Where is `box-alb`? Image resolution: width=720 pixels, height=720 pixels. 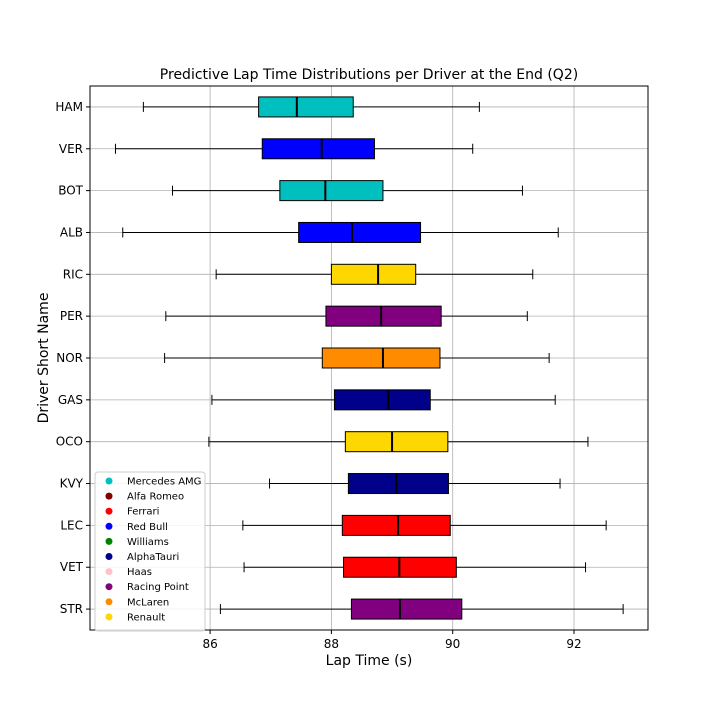 box-alb is located at coordinates (340, 232).